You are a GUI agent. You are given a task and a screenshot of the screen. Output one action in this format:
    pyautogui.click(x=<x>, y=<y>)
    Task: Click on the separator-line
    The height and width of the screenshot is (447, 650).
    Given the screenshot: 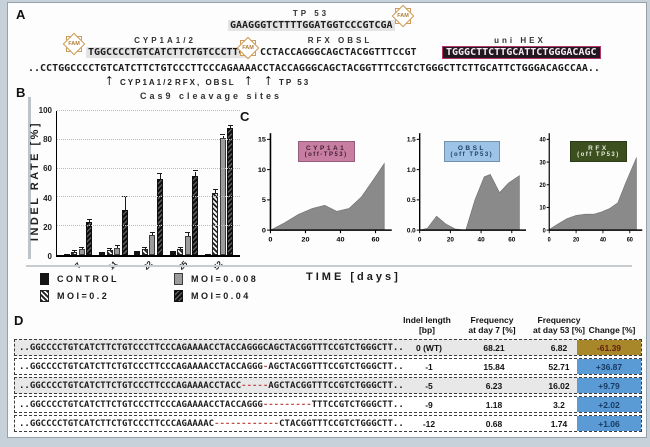 What is the action you would take?
    pyautogui.click(x=329, y=266)
    